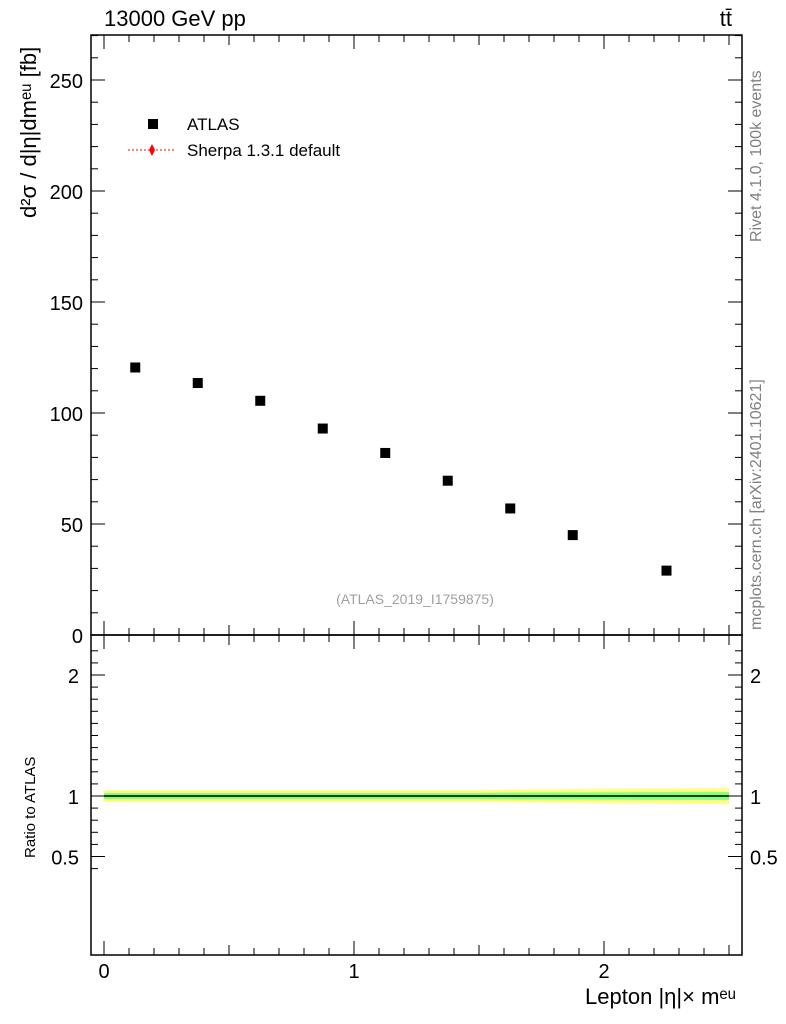  What do you see at coordinates (660, 996) in the screenshot?
I see `x-axis-label: Lepton |η|× mᵉᵘ` at bounding box center [660, 996].